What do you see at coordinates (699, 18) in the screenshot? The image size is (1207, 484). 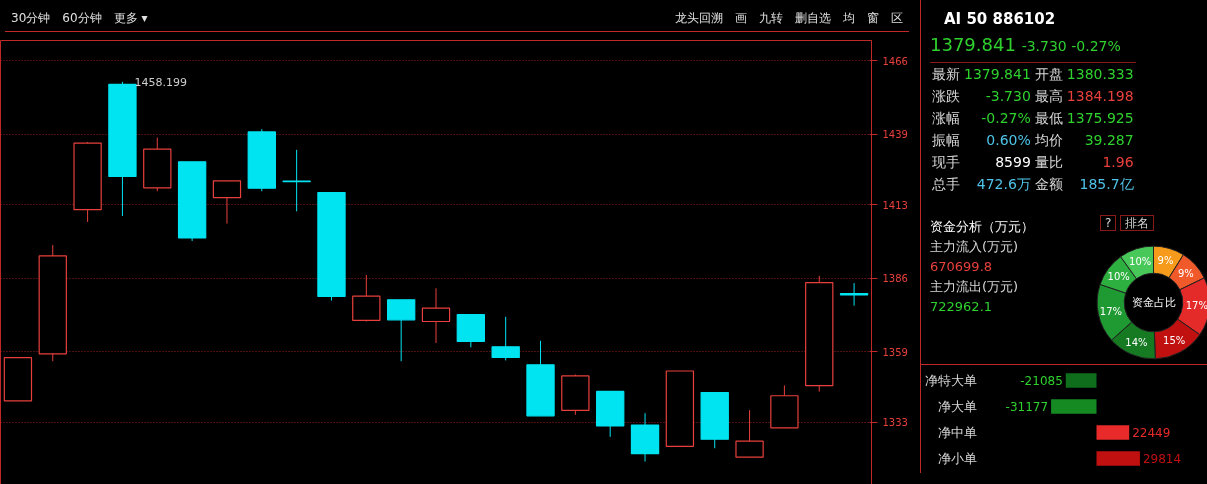 I see `text: 龙头回溯` at bounding box center [699, 18].